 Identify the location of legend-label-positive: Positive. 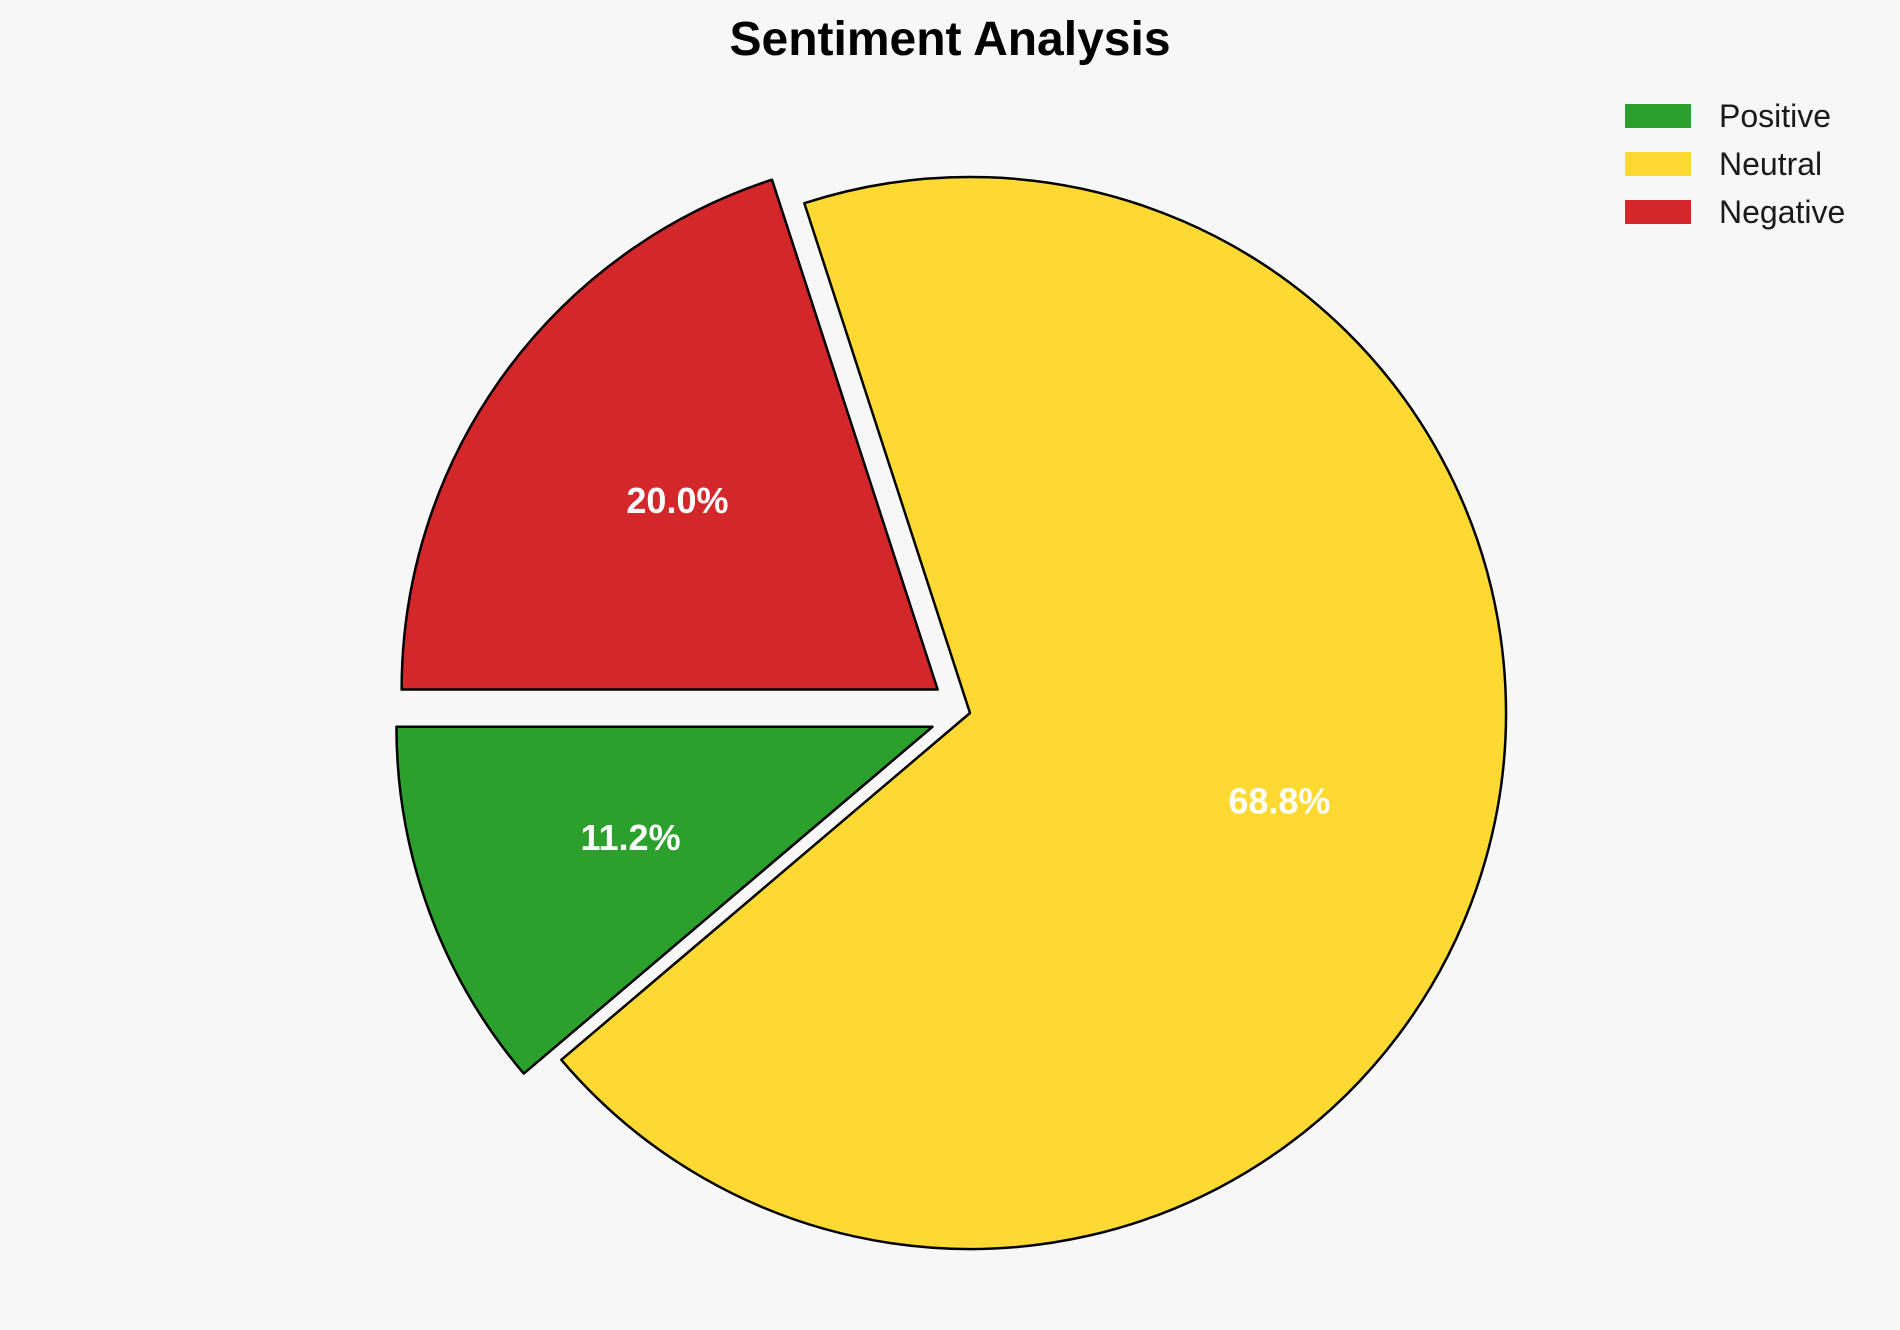
(1775, 116).